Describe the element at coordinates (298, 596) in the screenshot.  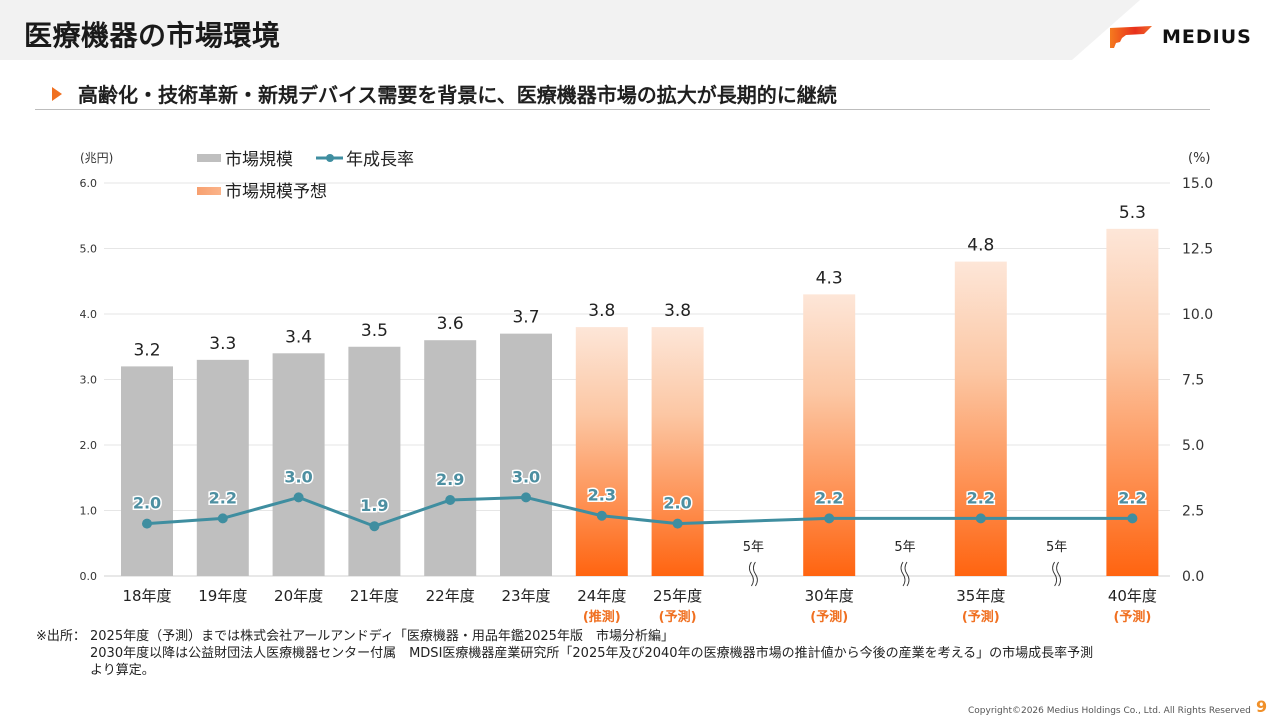
I see `category-label: 20年度` at that location.